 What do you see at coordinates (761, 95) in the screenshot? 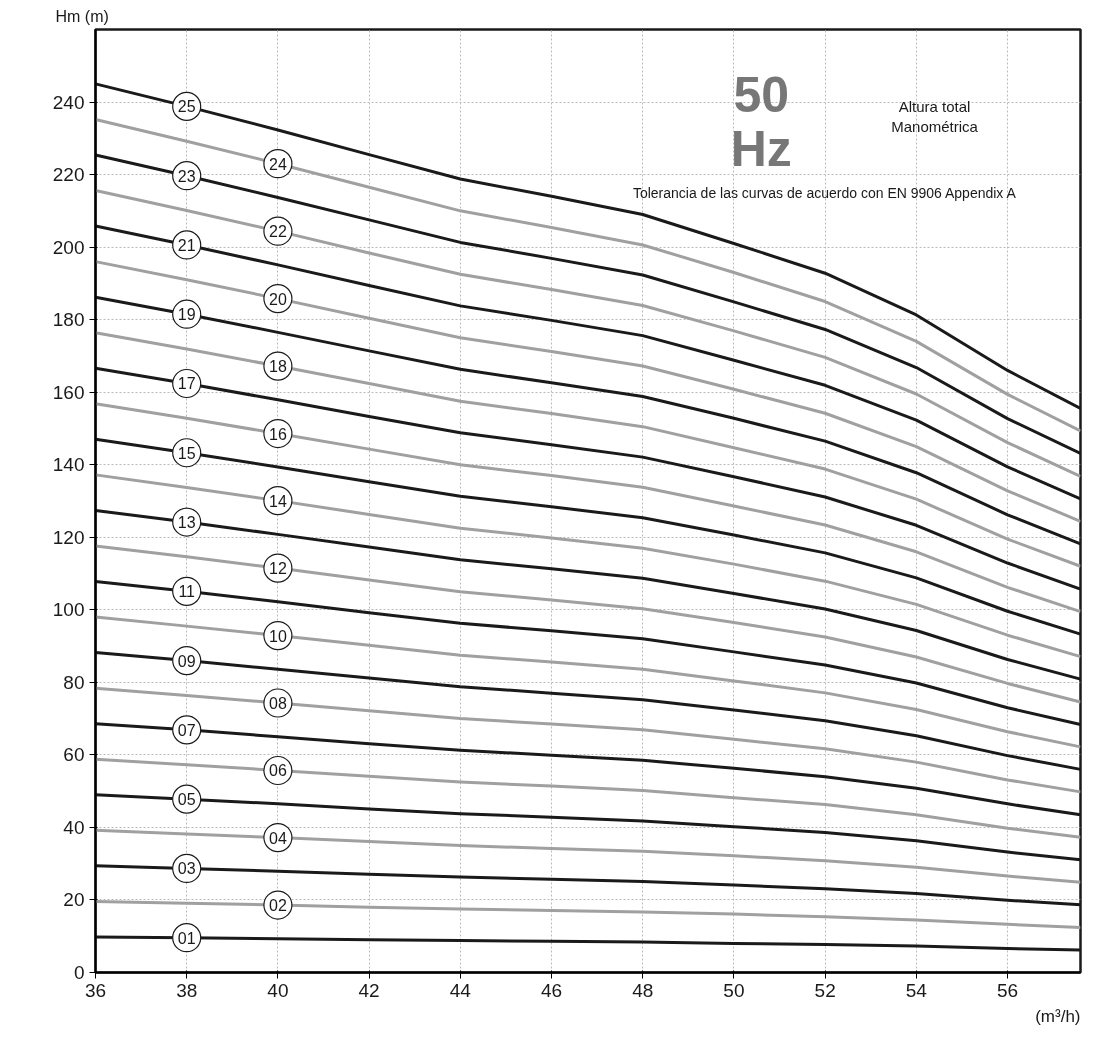
I see `annotation: 50` at bounding box center [761, 95].